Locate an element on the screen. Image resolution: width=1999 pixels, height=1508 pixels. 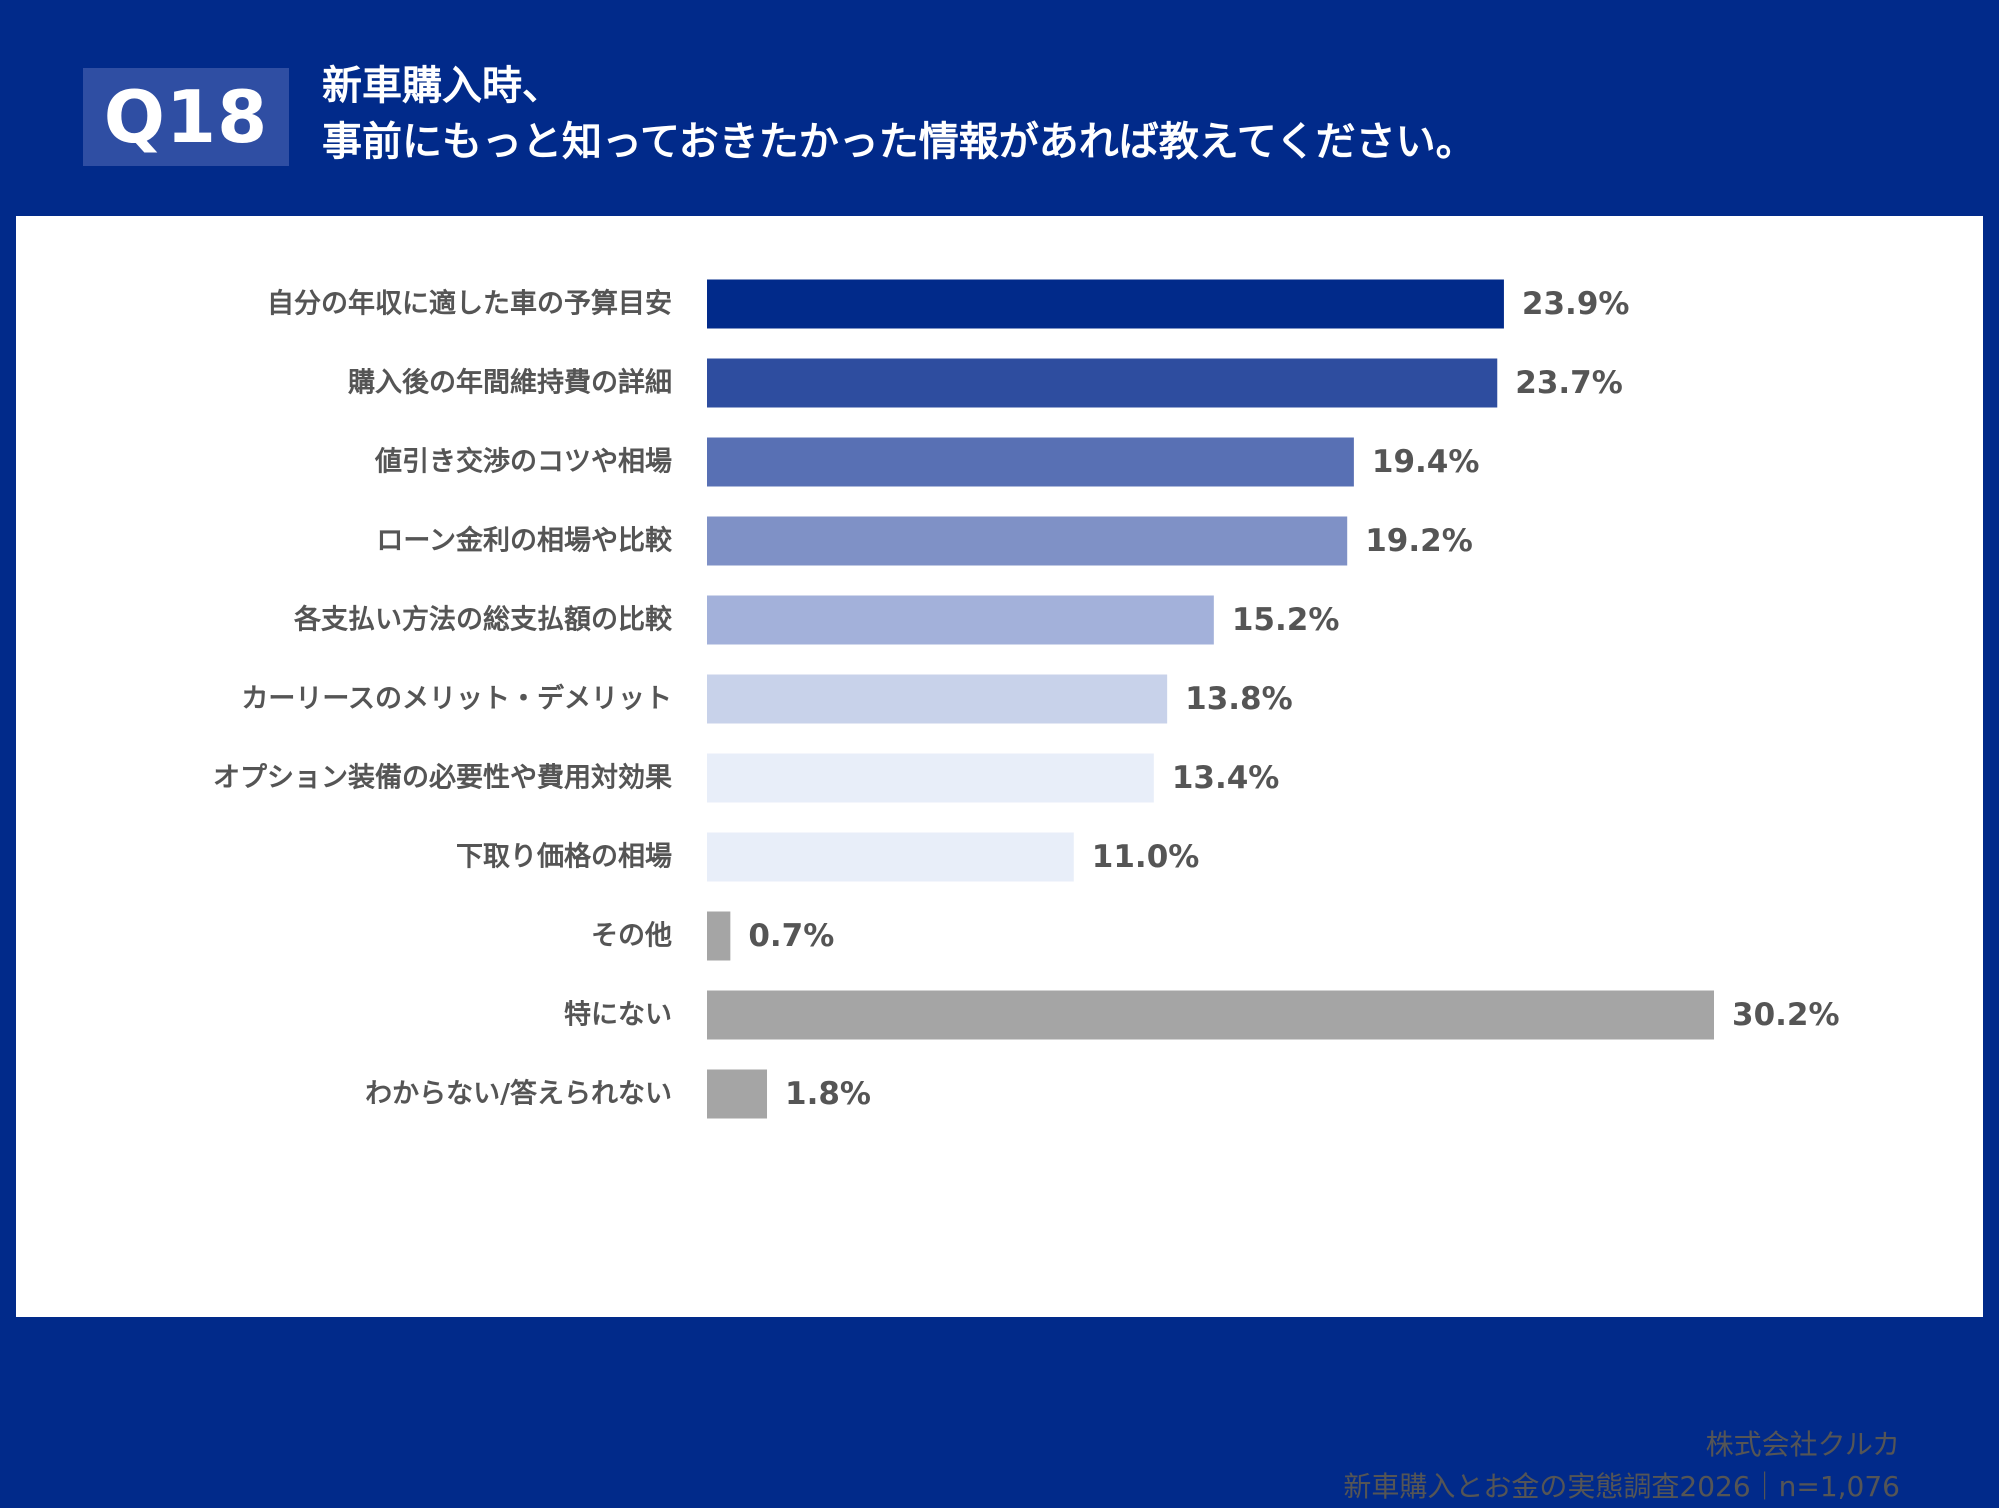
source-credit: 株式会社クルカ 新車購入とお金の実態調査2026｜n=1,076 is located at coordinates (1621, 1466).